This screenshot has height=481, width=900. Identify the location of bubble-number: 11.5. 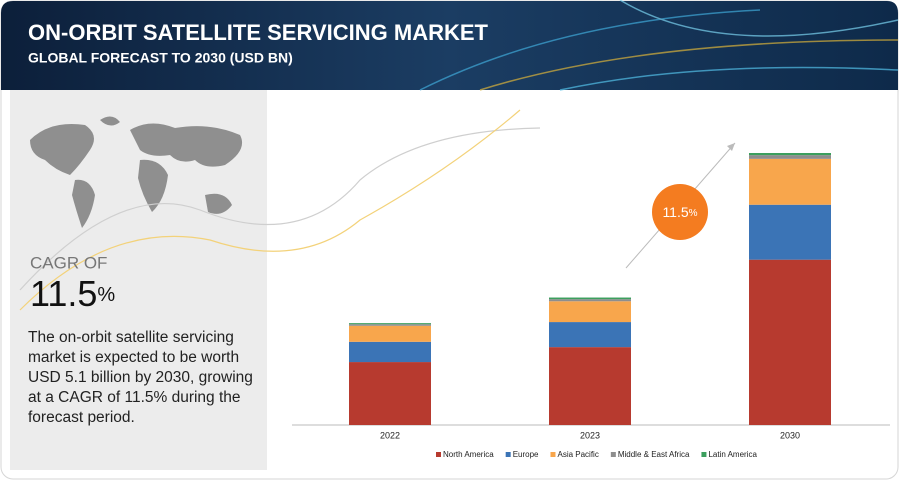
(675, 212).